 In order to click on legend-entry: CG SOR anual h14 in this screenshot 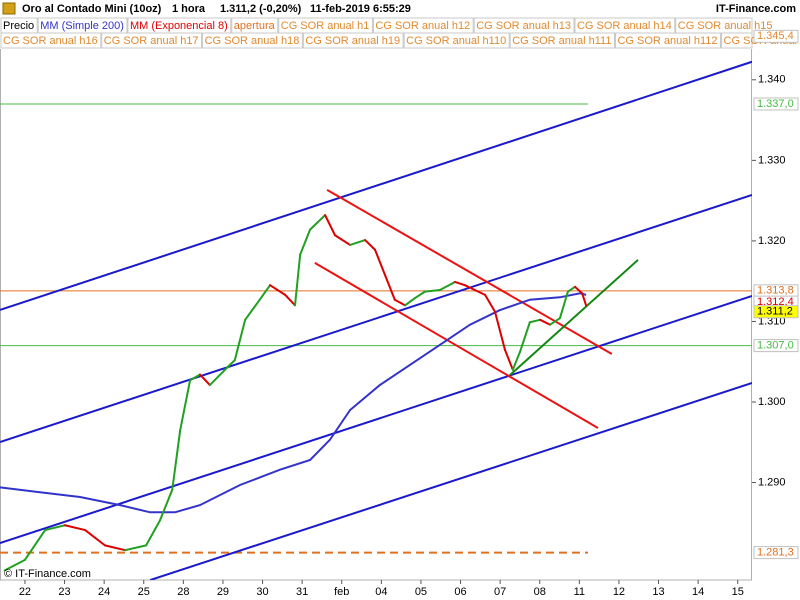, I will do `click(624, 26)`.